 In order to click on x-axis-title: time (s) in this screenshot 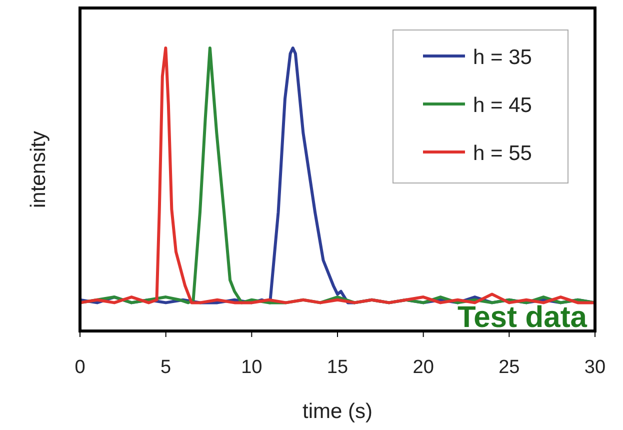, I will do `click(337, 411)`.